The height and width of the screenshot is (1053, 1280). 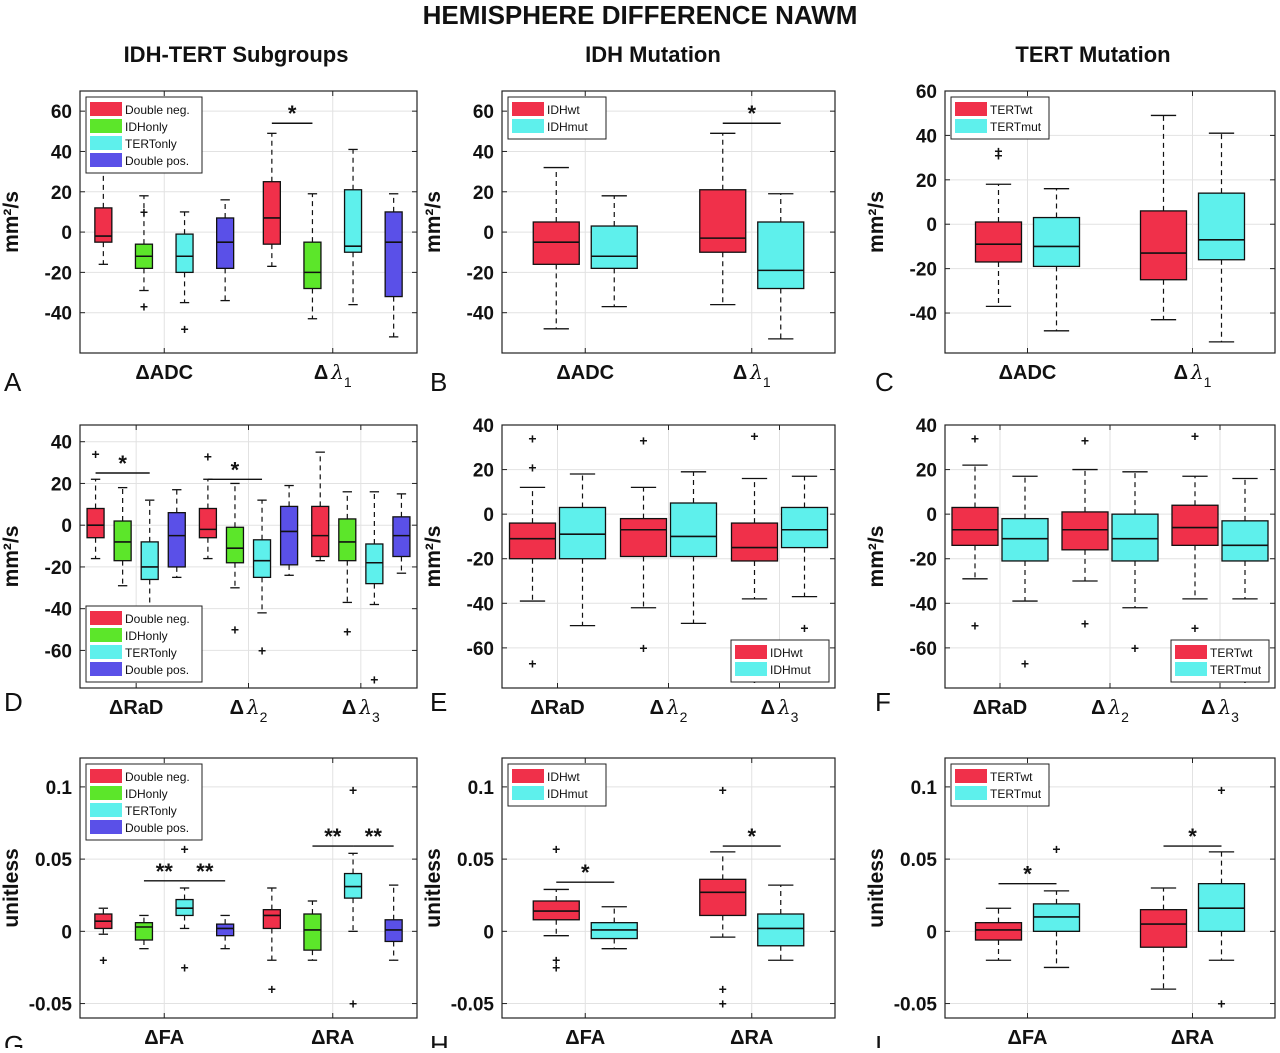 I want to click on y-axis-label: mm²/s, so click(x=876, y=557).